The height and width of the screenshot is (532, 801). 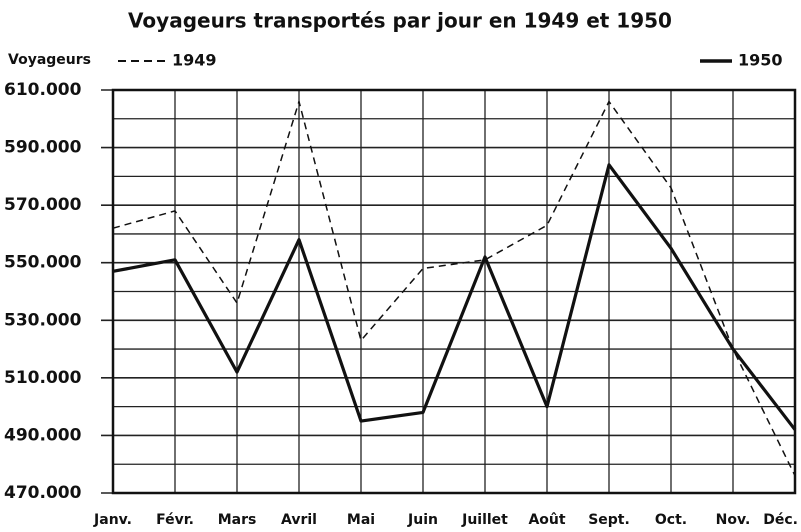 What do you see at coordinates (780, 520) in the screenshot?
I see `x-tick-label: Déc.` at bounding box center [780, 520].